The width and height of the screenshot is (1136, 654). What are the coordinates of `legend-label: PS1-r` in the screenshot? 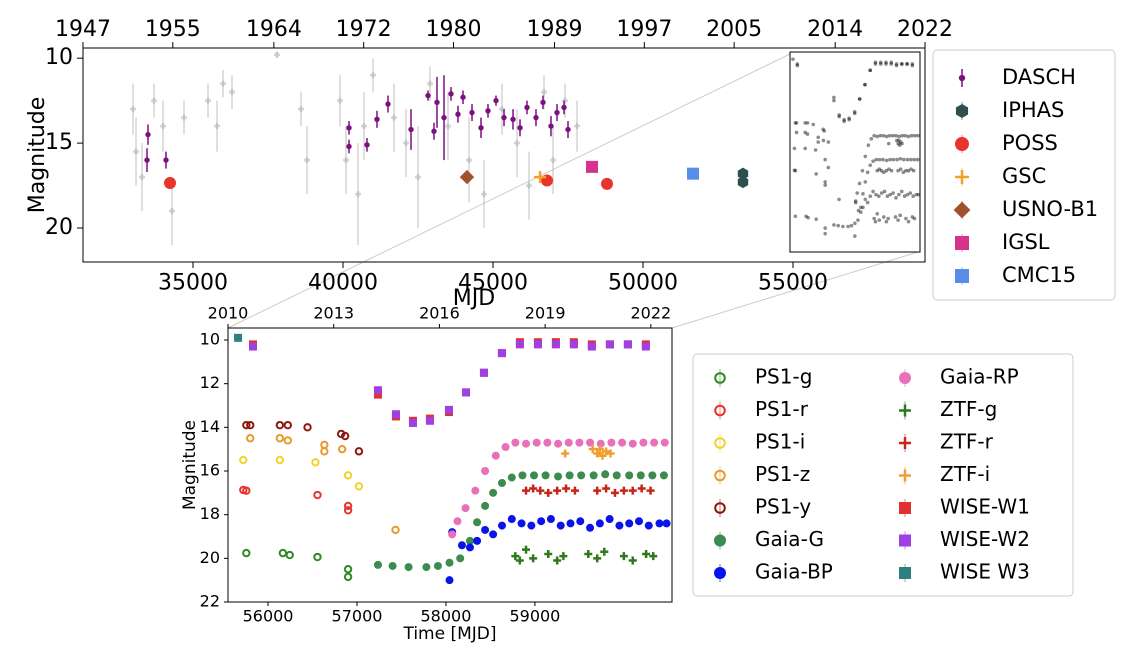 It's located at (782, 409).